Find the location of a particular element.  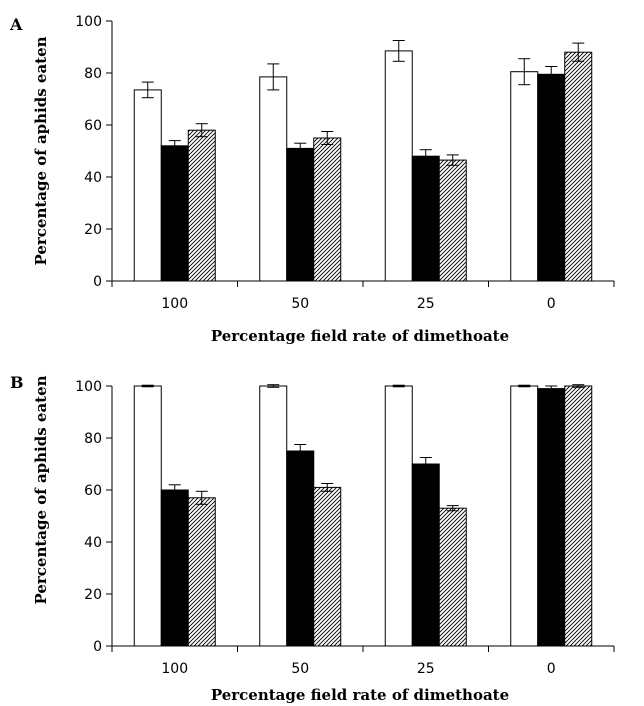

panel-label: B is located at coordinates (17, 382).